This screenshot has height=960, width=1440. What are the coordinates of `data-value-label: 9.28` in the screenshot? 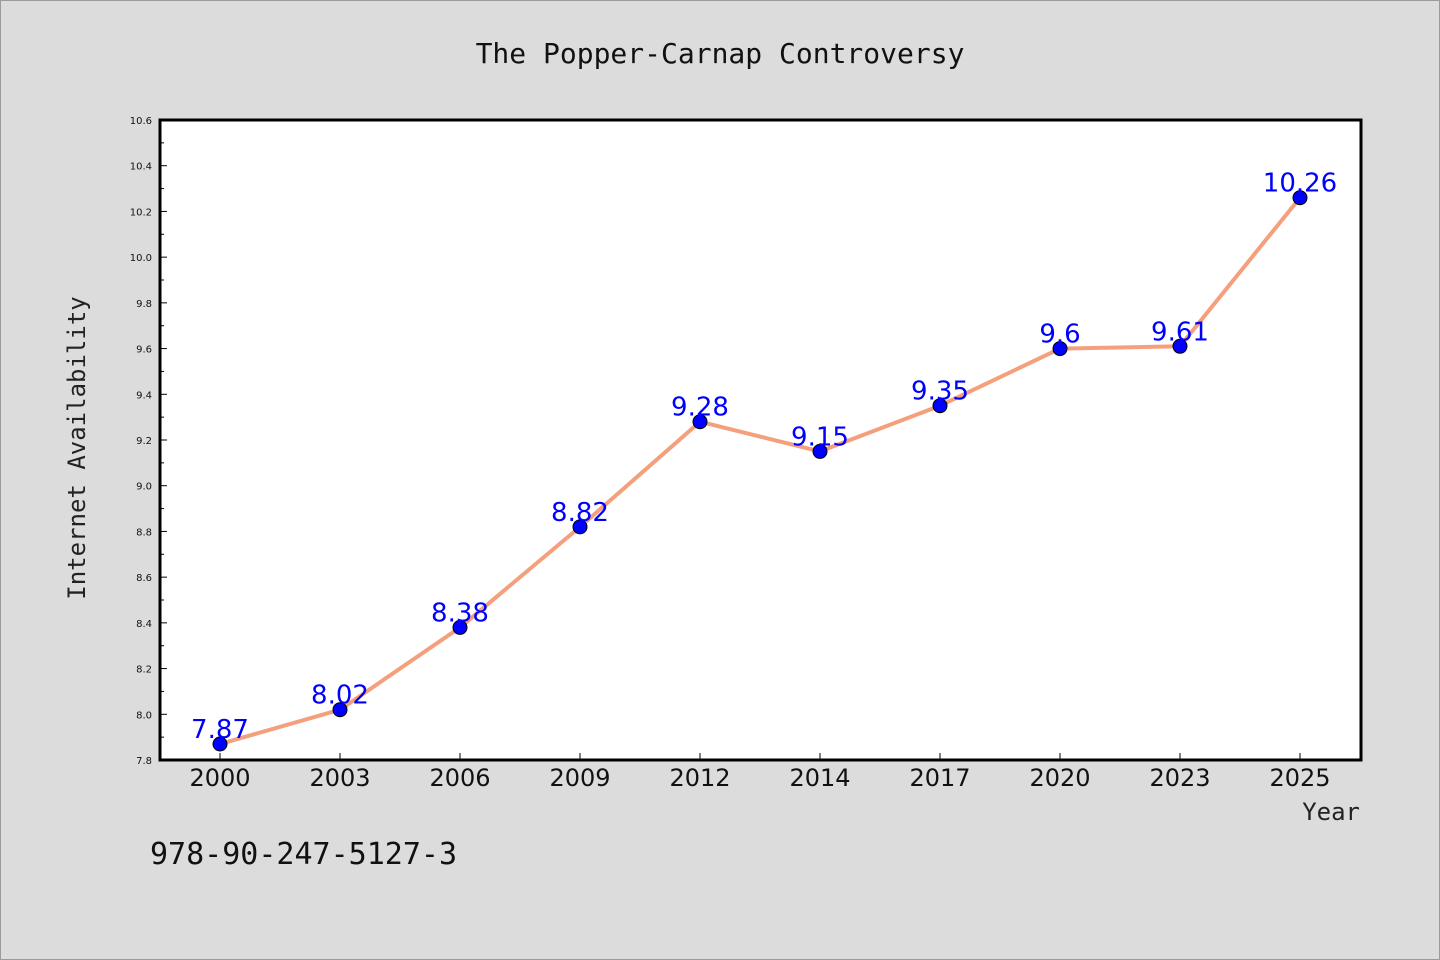 It's located at (700, 408).